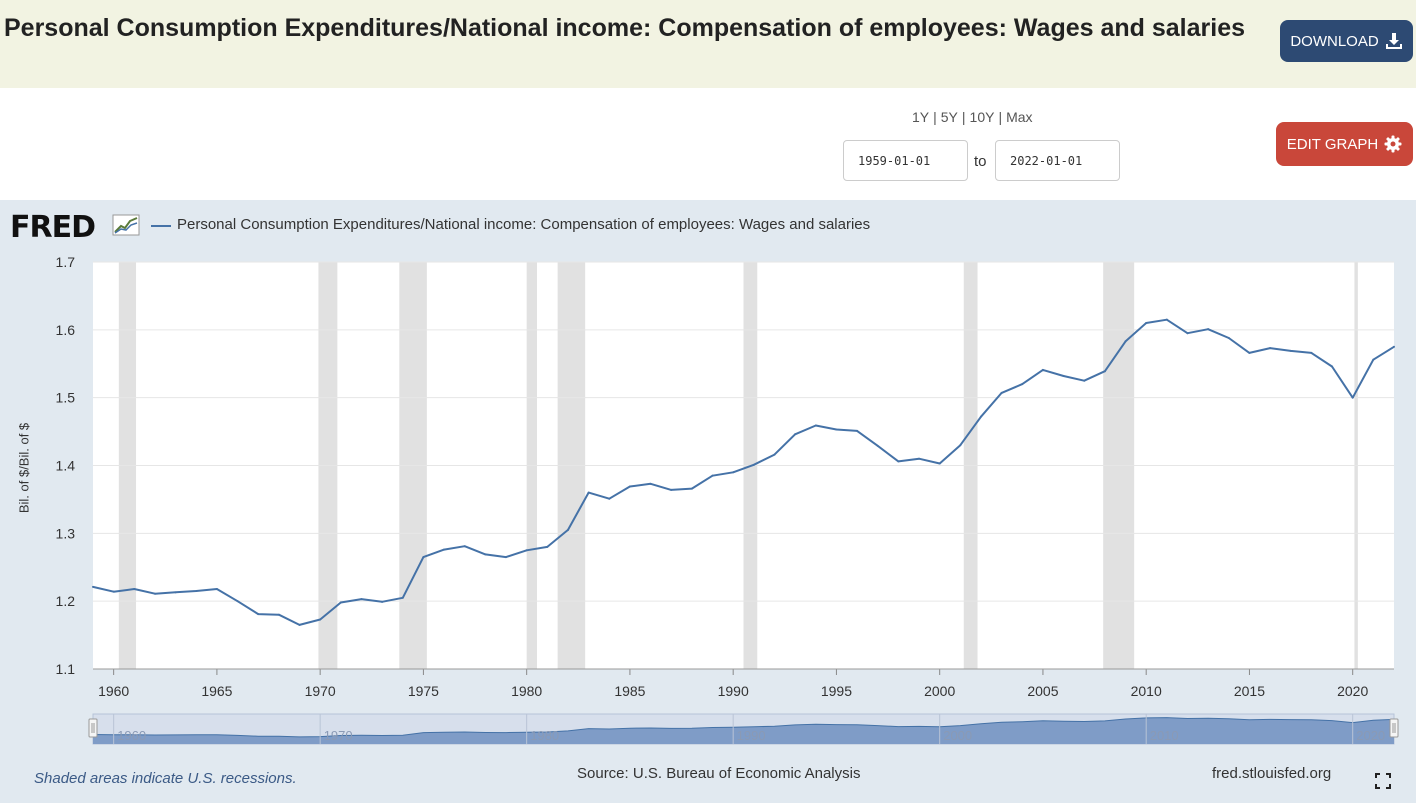  I want to click on y-tick-label: 1.7, so click(66, 262).